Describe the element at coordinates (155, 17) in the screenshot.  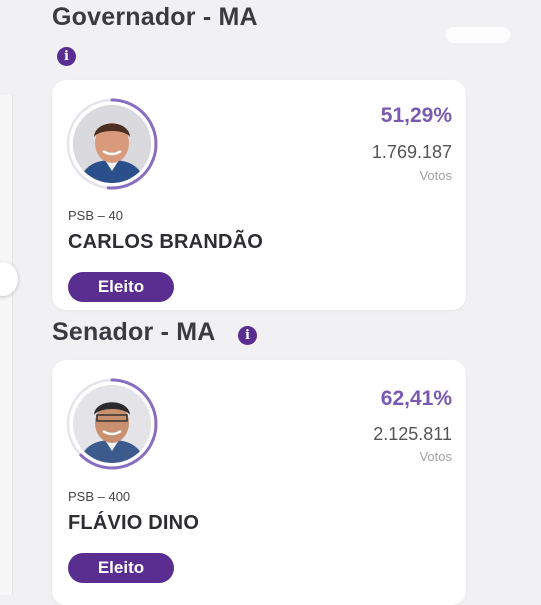
I see `section-title-governor: Governador - MA` at that location.